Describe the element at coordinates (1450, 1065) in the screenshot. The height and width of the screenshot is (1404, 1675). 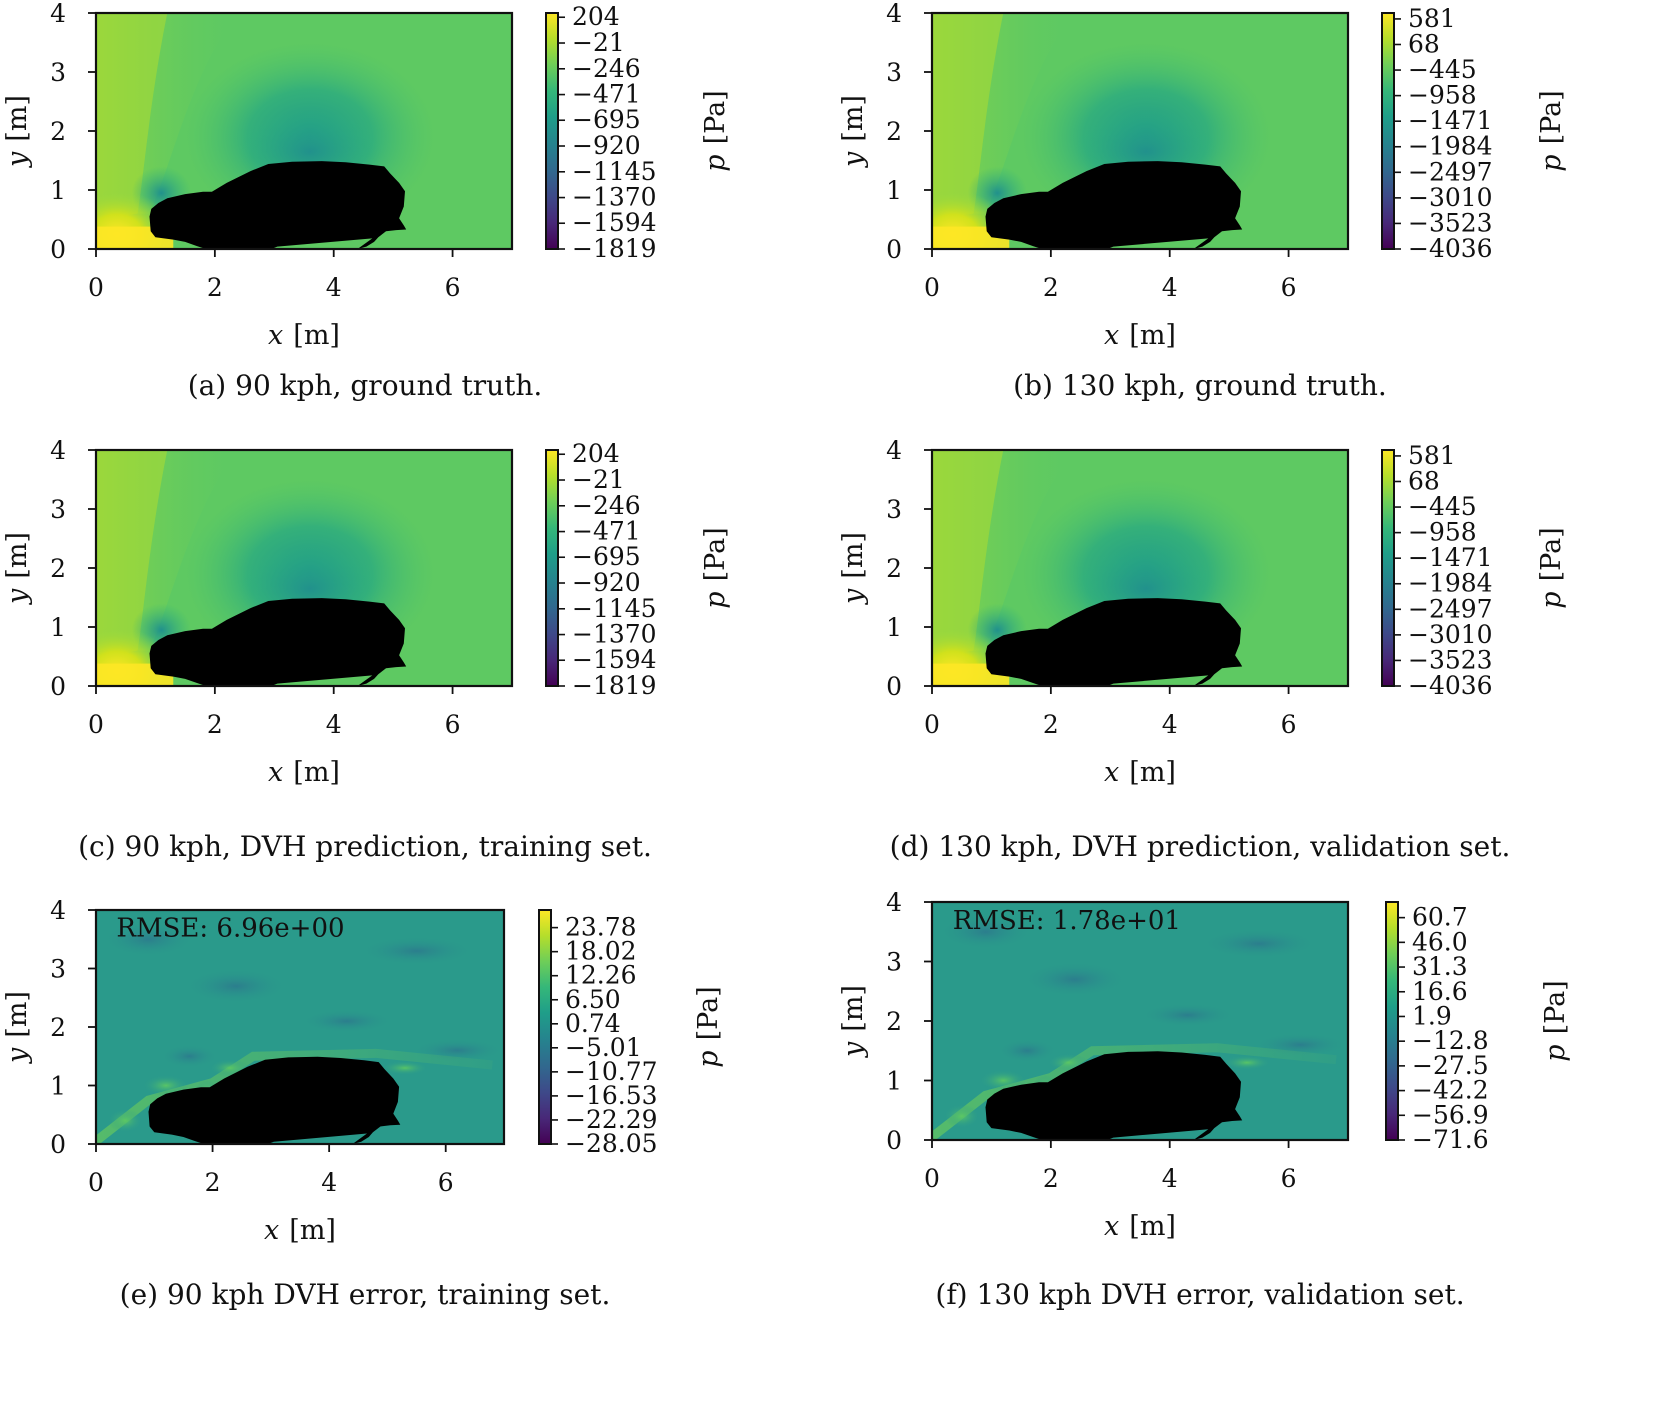
I see `colorbar-tick-label: −27.5` at that location.